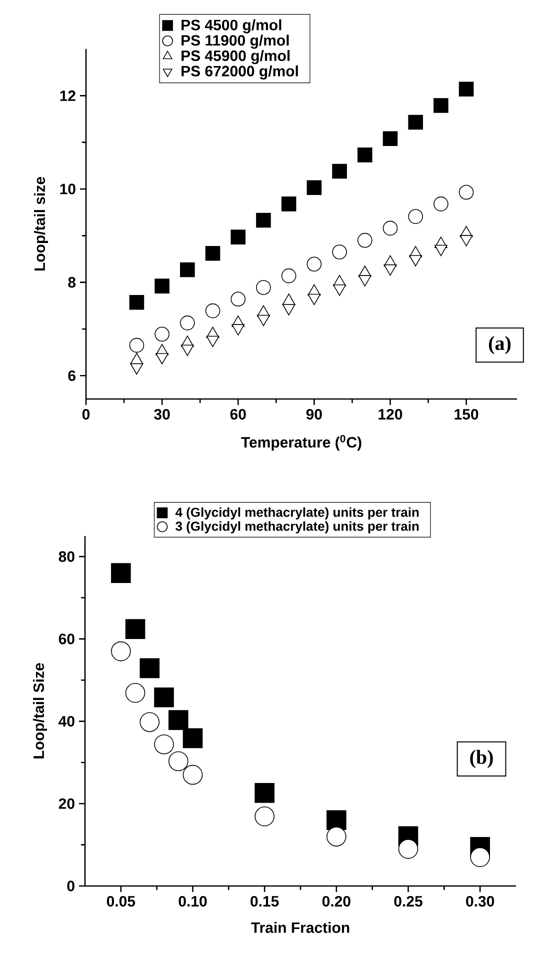 This screenshot has width=540, height=960. Describe the element at coordinates (481, 759) in the screenshot. I see `annotation: (b)` at that location.